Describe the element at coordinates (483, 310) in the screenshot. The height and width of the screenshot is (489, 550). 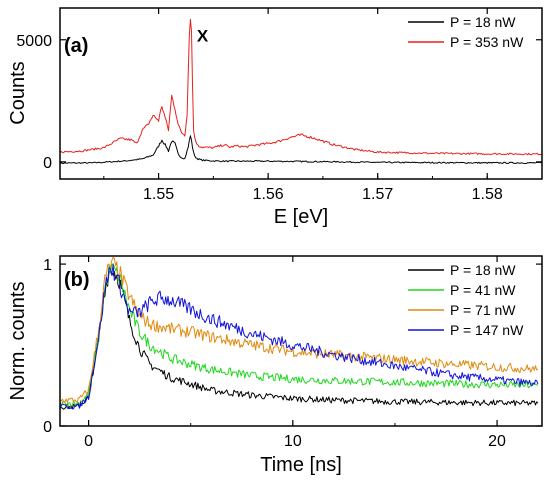
I see `legend-label: P = 71 nW` at that location.